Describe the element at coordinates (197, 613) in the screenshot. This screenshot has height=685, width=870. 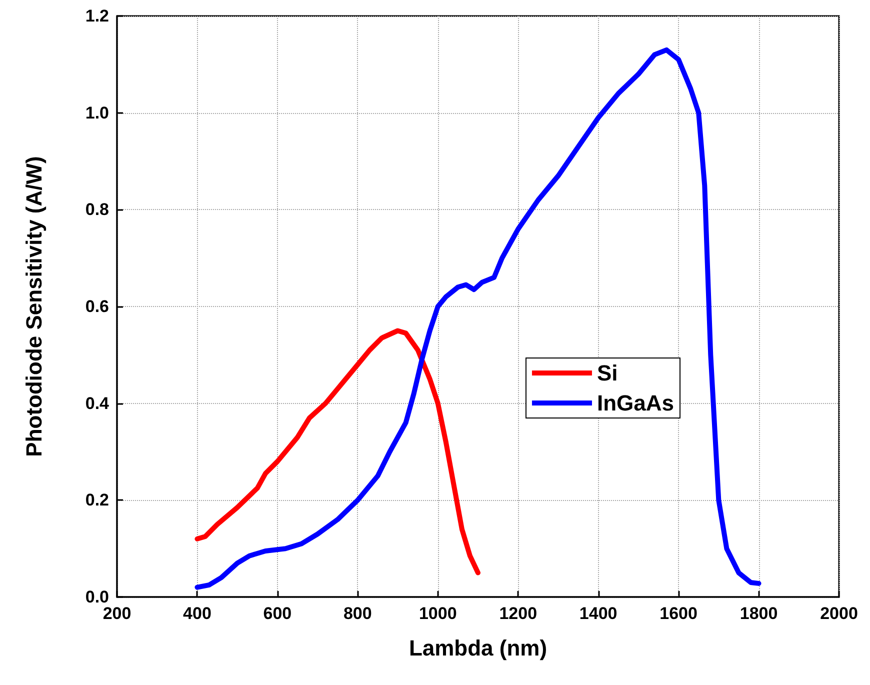
I see `x-tick-label: 400` at that location.